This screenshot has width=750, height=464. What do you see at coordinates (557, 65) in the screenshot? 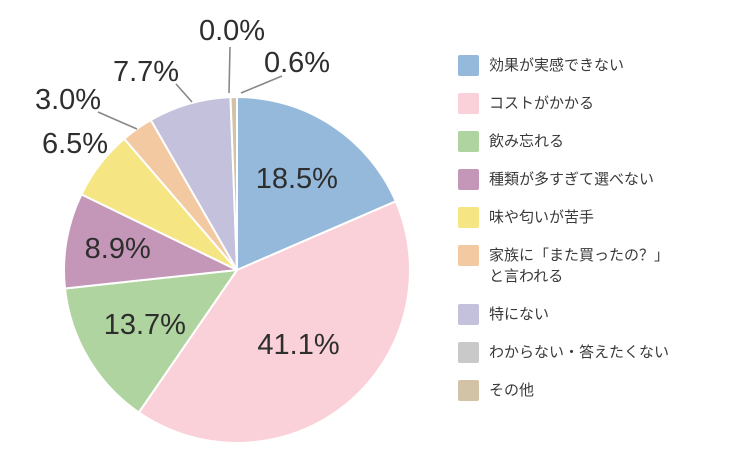
I see `legend-label: 効果が実感できない` at bounding box center [557, 65].